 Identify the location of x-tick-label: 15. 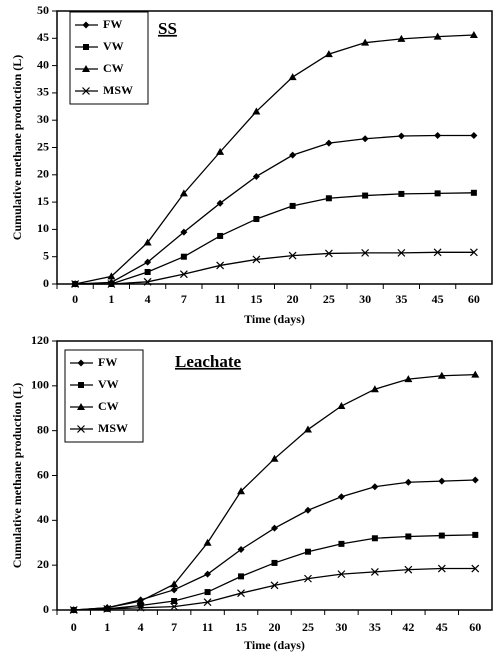
(256, 299).